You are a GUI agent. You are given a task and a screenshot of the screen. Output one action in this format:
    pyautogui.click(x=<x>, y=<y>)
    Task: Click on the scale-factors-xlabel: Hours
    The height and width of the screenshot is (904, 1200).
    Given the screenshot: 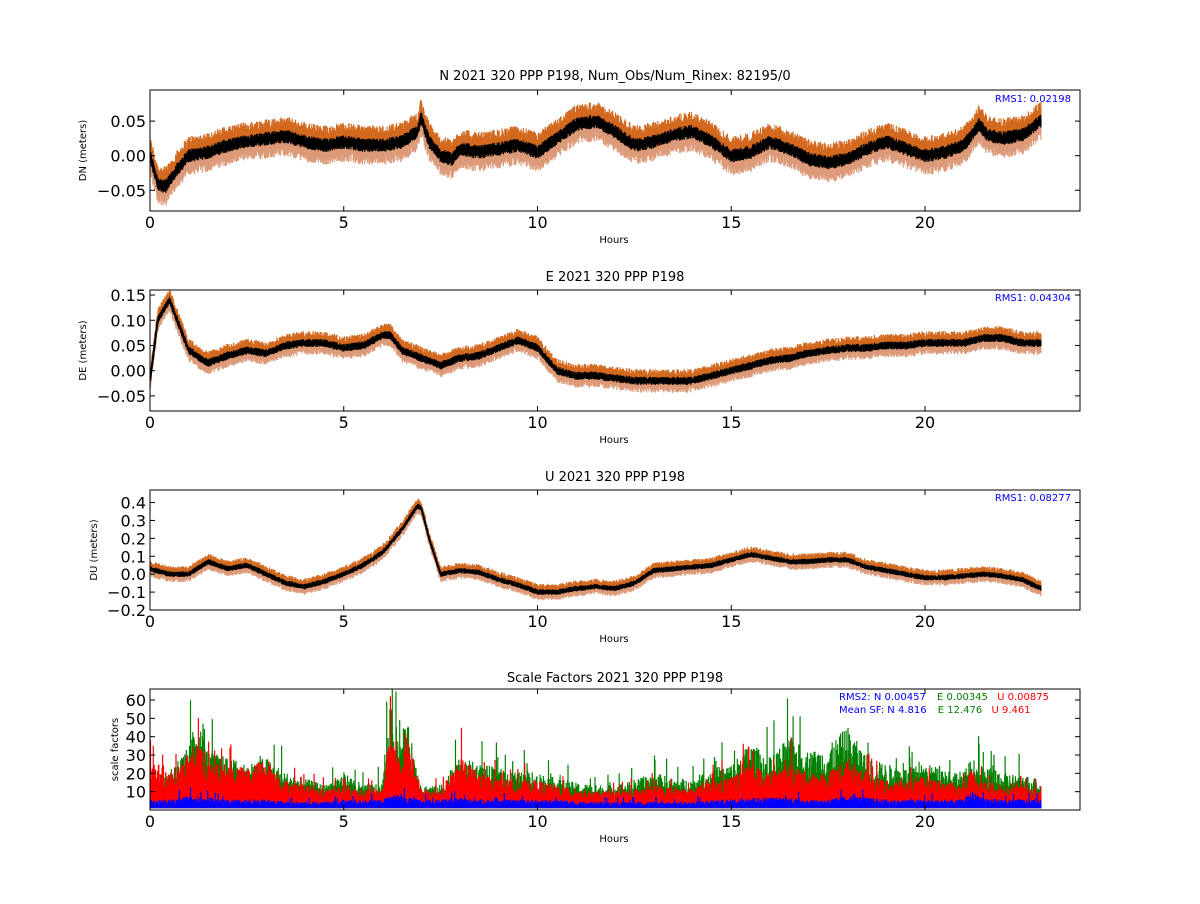 What is the action you would take?
    pyautogui.click(x=613, y=839)
    